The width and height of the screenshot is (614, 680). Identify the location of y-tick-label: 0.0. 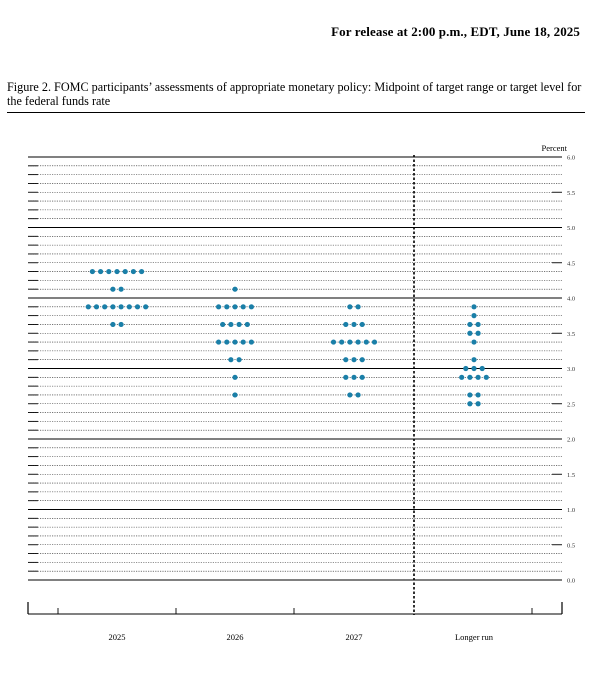
(571, 581).